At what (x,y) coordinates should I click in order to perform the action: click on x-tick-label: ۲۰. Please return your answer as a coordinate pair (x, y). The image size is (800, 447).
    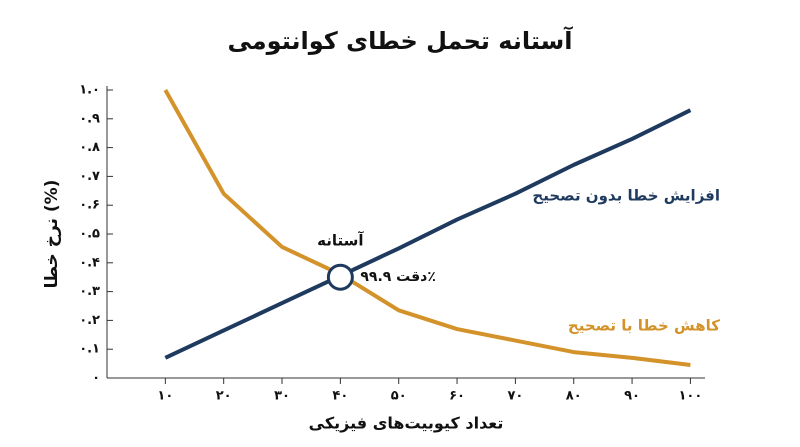
    Looking at the image, I should click on (224, 396).